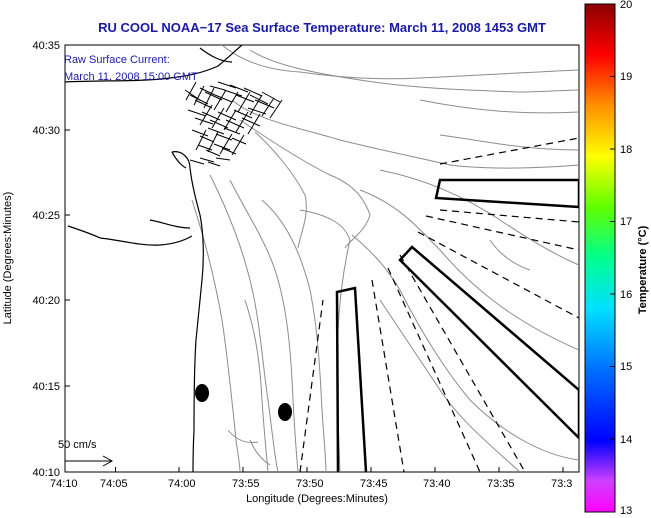 The image size is (651, 518). I want to click on surface-current-vectors, so click(233, 124).